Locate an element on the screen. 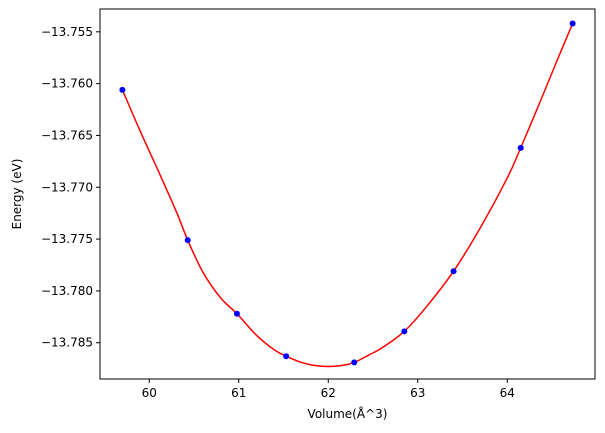  x-axis-ticks: 60 61 62 63 64 is located at coordinates (328, 389).